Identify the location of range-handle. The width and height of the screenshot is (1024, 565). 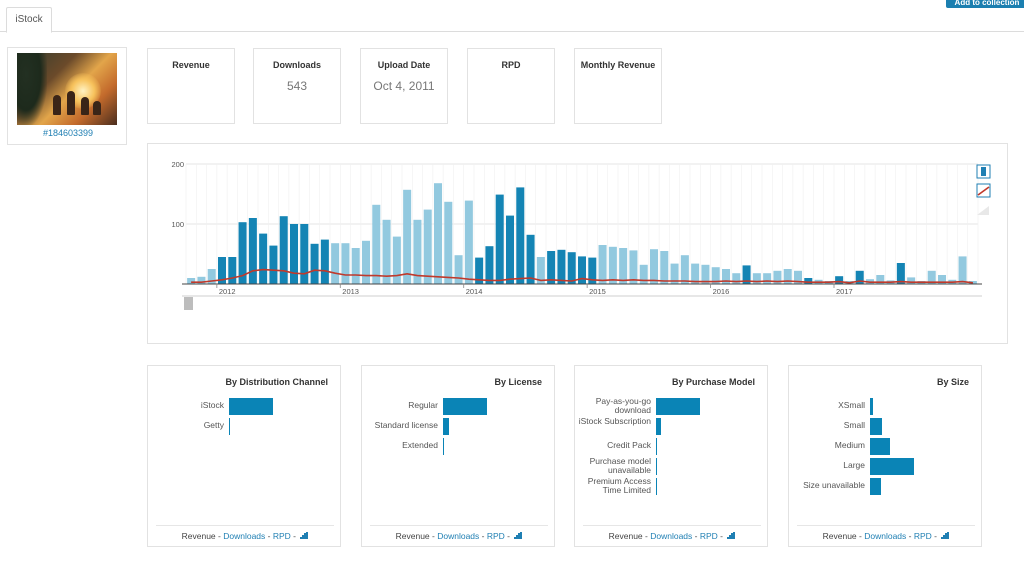
(188, 303).